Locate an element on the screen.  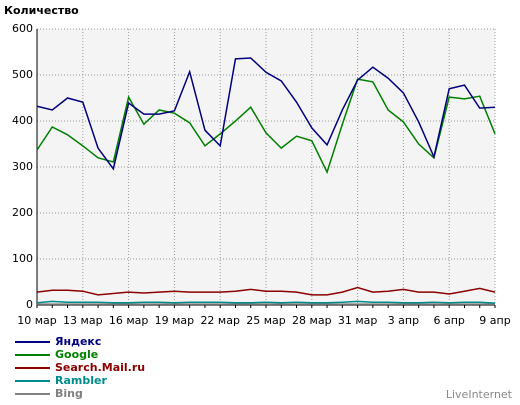
x-tick-label: 3 апр is located at coordinates (403, 320).